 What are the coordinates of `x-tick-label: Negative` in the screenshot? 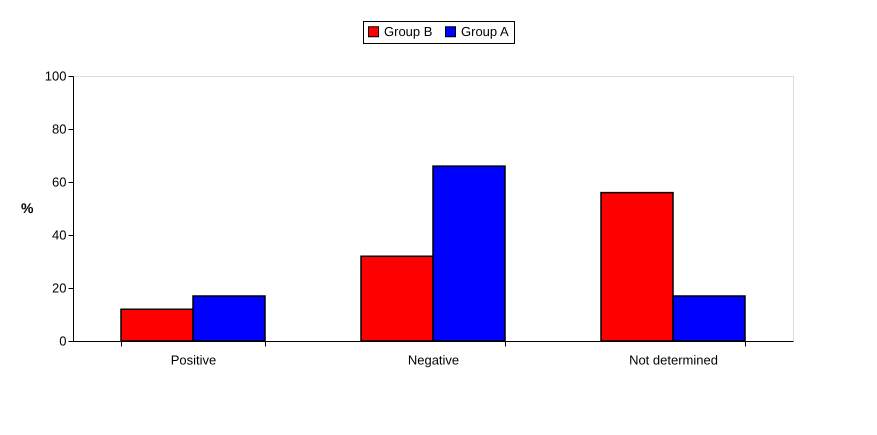 It's located at (434, 360).